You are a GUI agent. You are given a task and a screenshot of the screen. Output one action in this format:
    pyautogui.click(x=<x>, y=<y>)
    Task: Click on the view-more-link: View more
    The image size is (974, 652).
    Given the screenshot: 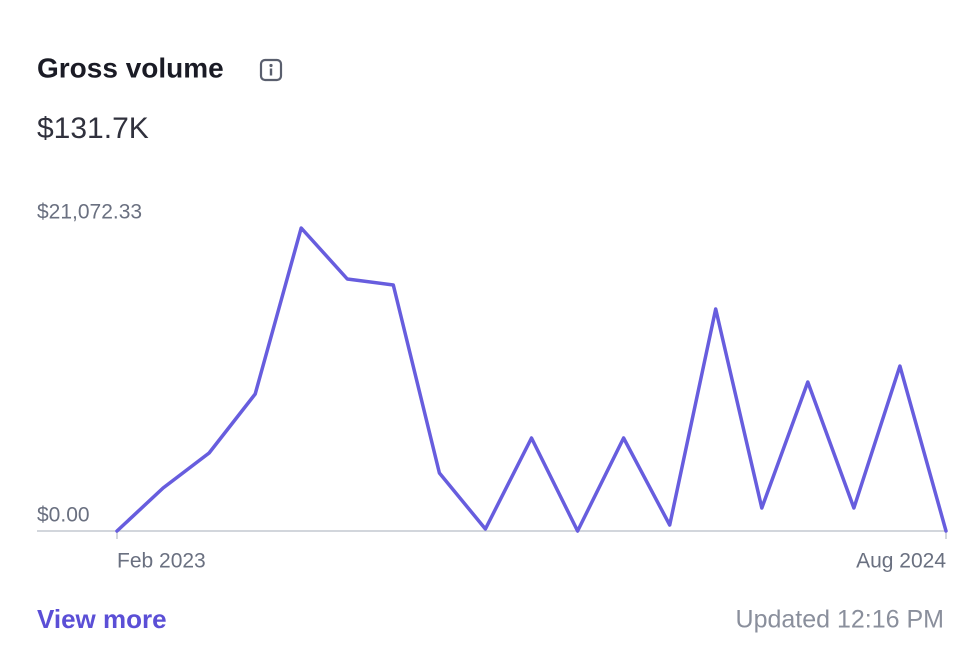 What is the action you would take?
    pyautogui.click(x=102, y=619)
    